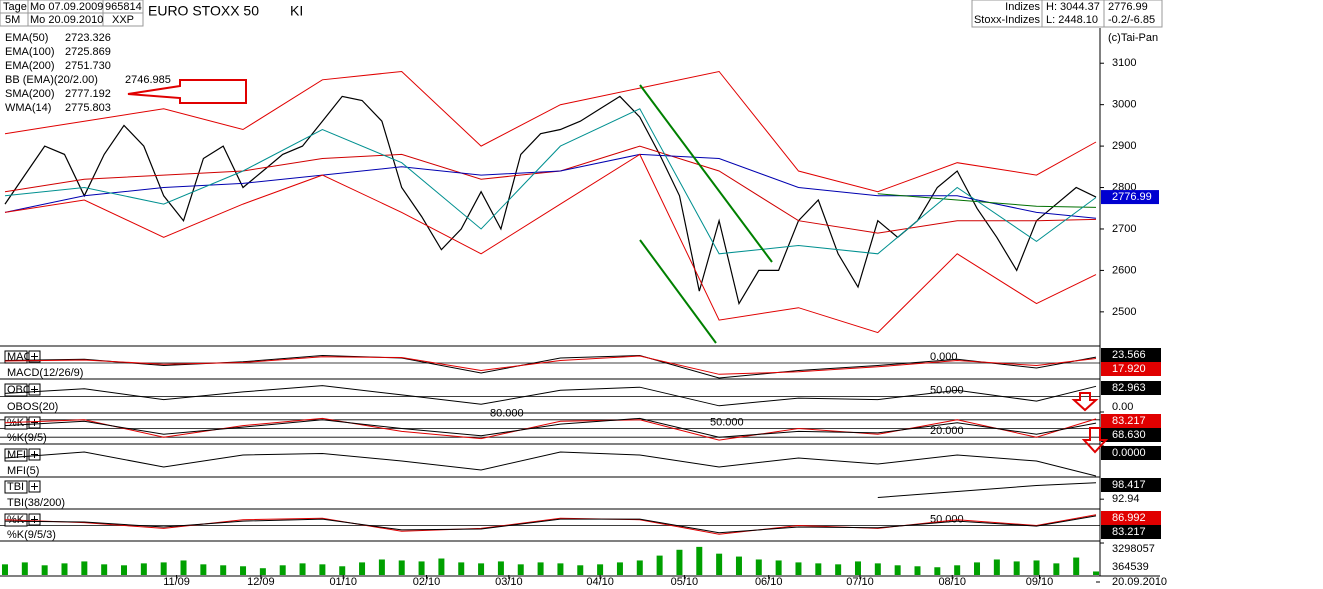 The width and height of the screenshot is (1323, 589). Describe the element at coordinates (66, 7) in the screenshot. I see `from-date: Mo 07.09.2009` at that location.